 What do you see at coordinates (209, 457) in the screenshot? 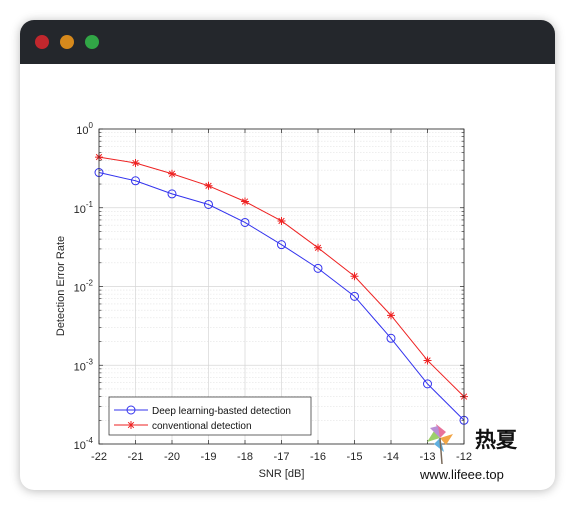
I see `x-tick-label: -19` at bounding box center [209, 457].